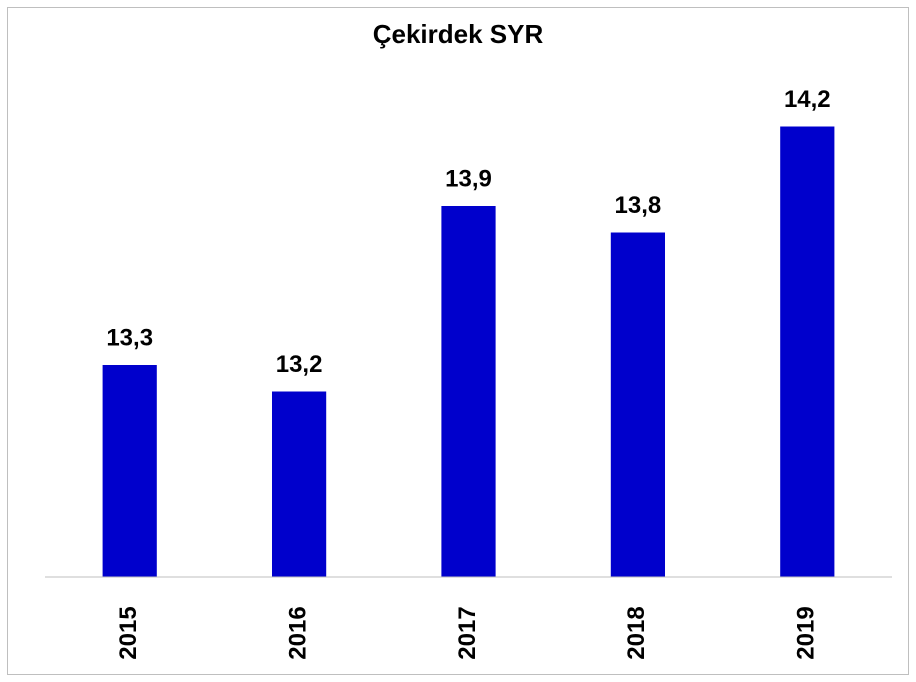 The image size is (916, 682). Describe the element at coordinates (468, 178) in the screenshot. I see `data-label: 13,9` at that location.